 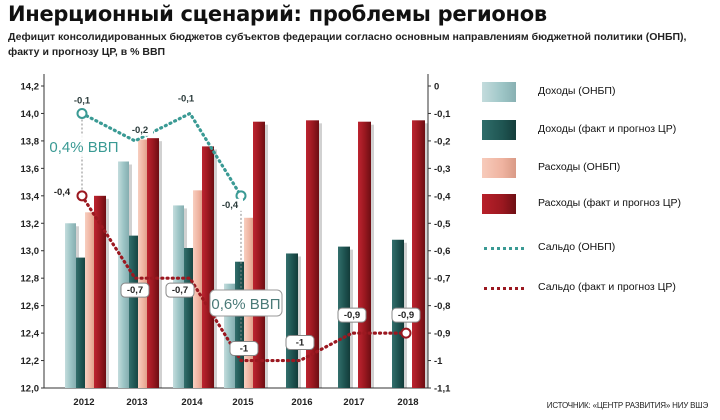 I want to click on x-tick-label: 2012, so click(x=83, y=402).